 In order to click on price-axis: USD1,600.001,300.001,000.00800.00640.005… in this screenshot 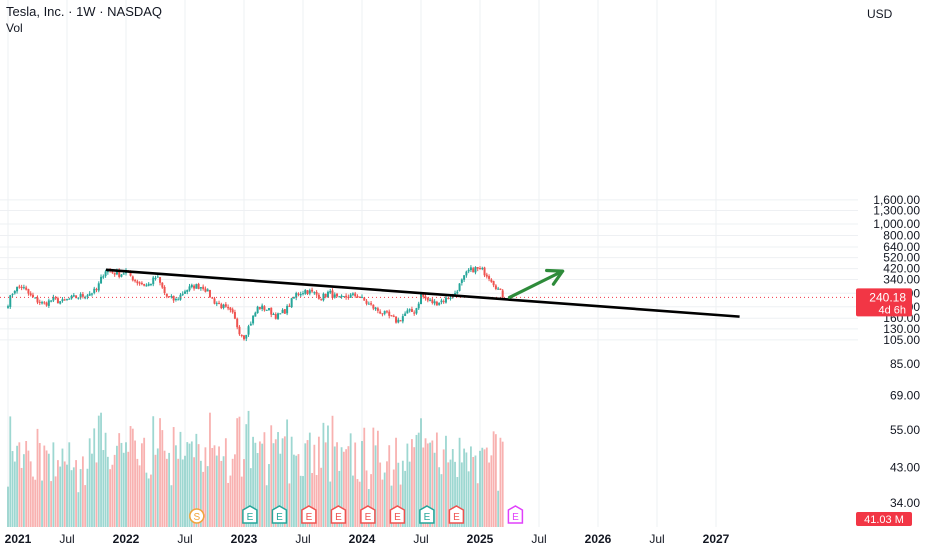, I will do `click(893, 258)`.